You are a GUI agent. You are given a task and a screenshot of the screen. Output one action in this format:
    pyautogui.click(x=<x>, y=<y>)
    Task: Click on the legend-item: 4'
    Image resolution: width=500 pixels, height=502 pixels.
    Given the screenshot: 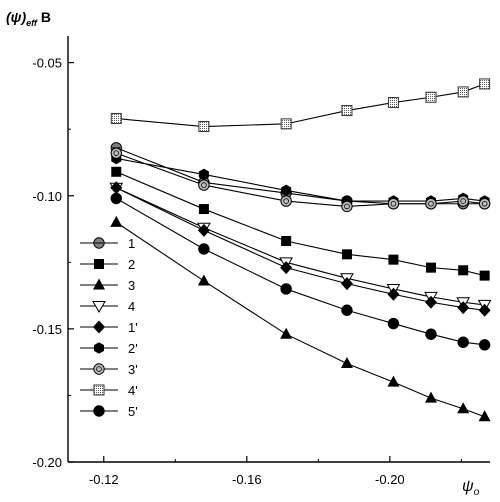 What is the action you would take?
    pyautogui.click(x=109, y=390)
    